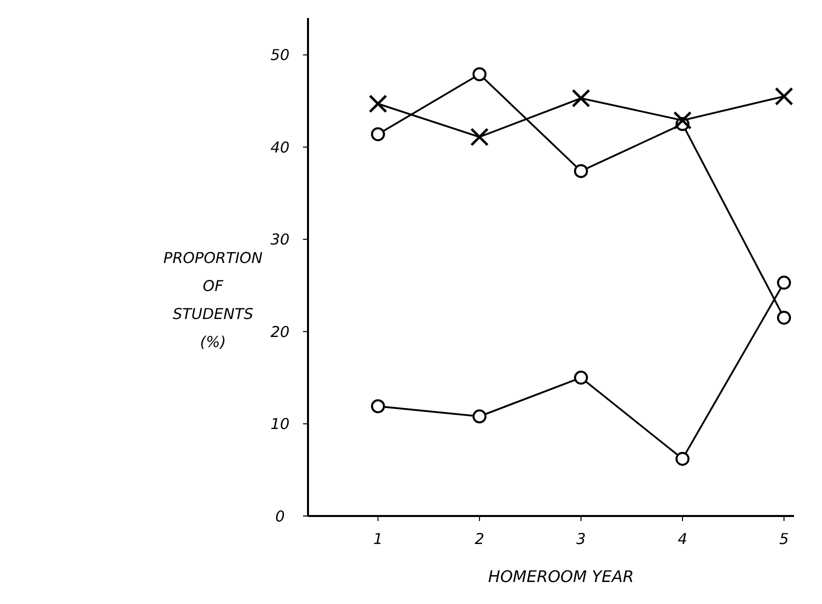  I want to click on y-axis-title: PROPORTION OF STUDENTS (%), so click(213, 300).